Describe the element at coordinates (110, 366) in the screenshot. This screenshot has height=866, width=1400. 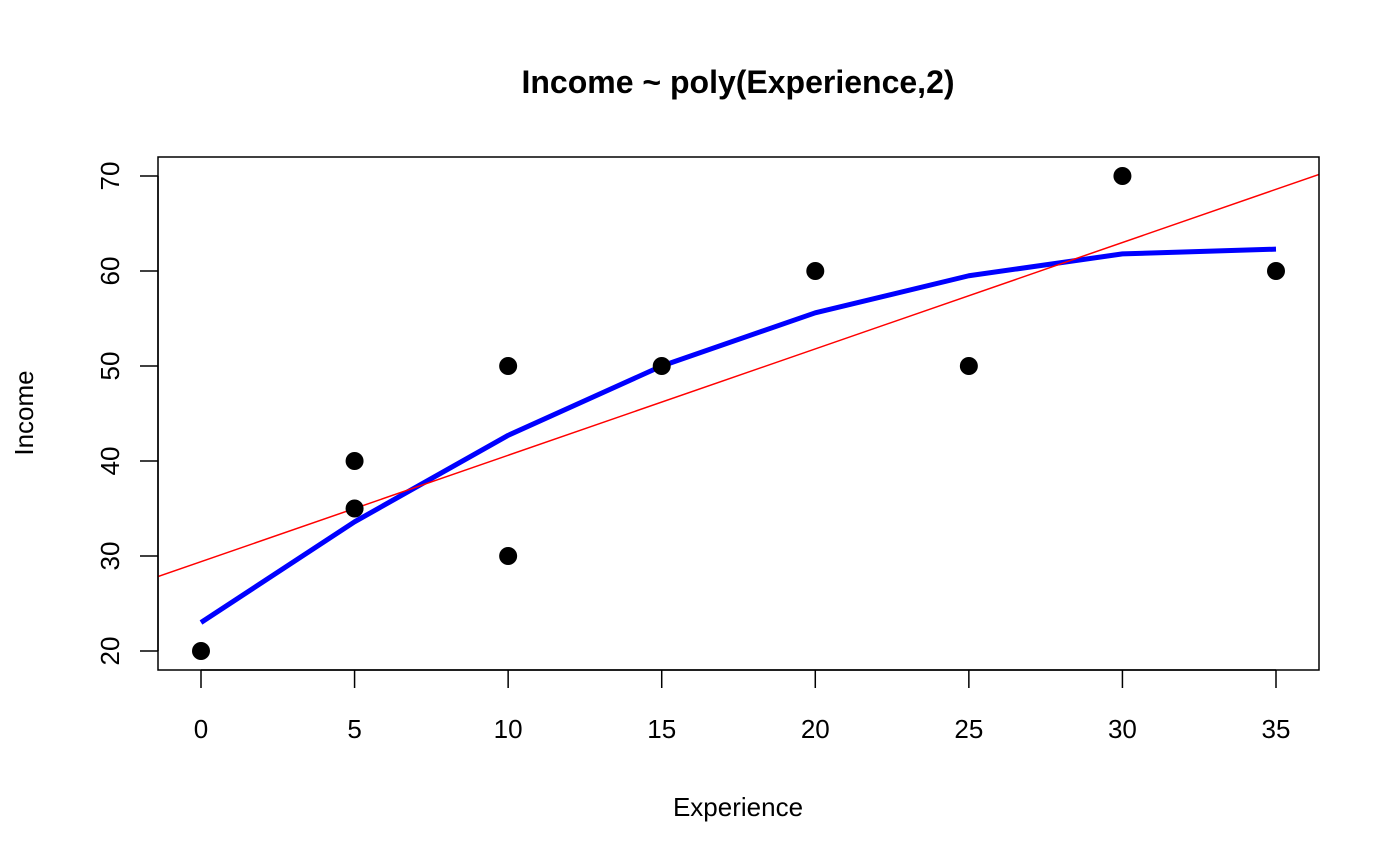
I see `y-tick-label: 50` at that location.